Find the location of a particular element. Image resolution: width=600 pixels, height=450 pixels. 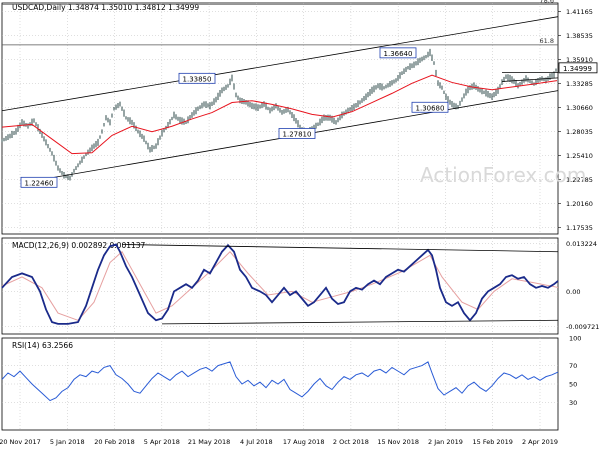

price-annotation-label: 1.27810 is located at coordinates (297, 134).